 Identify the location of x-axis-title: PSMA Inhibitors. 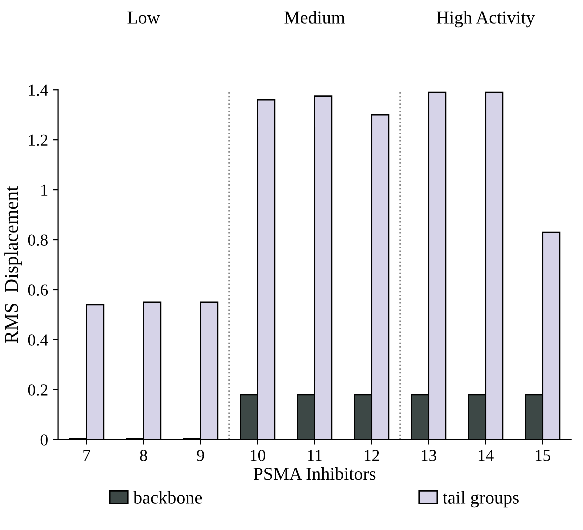
(315, 474).